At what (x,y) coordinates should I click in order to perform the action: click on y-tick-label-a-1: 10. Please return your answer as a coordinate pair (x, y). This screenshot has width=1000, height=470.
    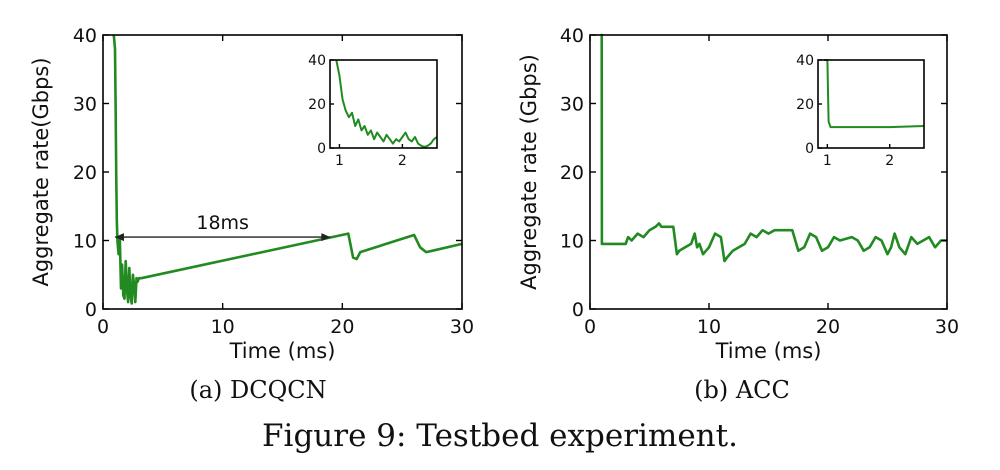
    Looking at the image, I should click on (85, 242).